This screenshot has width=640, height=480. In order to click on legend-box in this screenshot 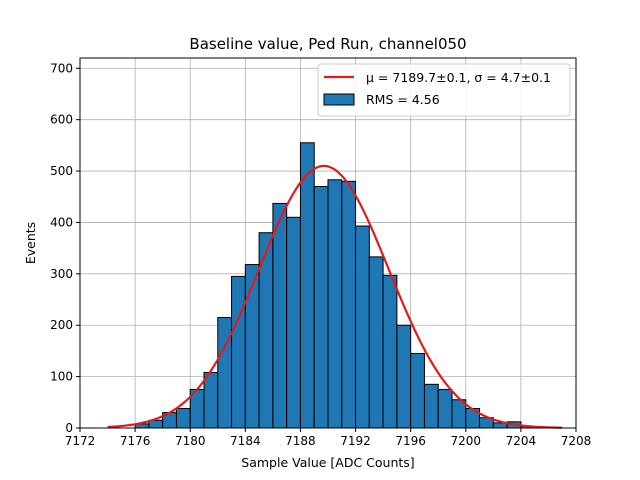, I will do `click(444, 90)`.